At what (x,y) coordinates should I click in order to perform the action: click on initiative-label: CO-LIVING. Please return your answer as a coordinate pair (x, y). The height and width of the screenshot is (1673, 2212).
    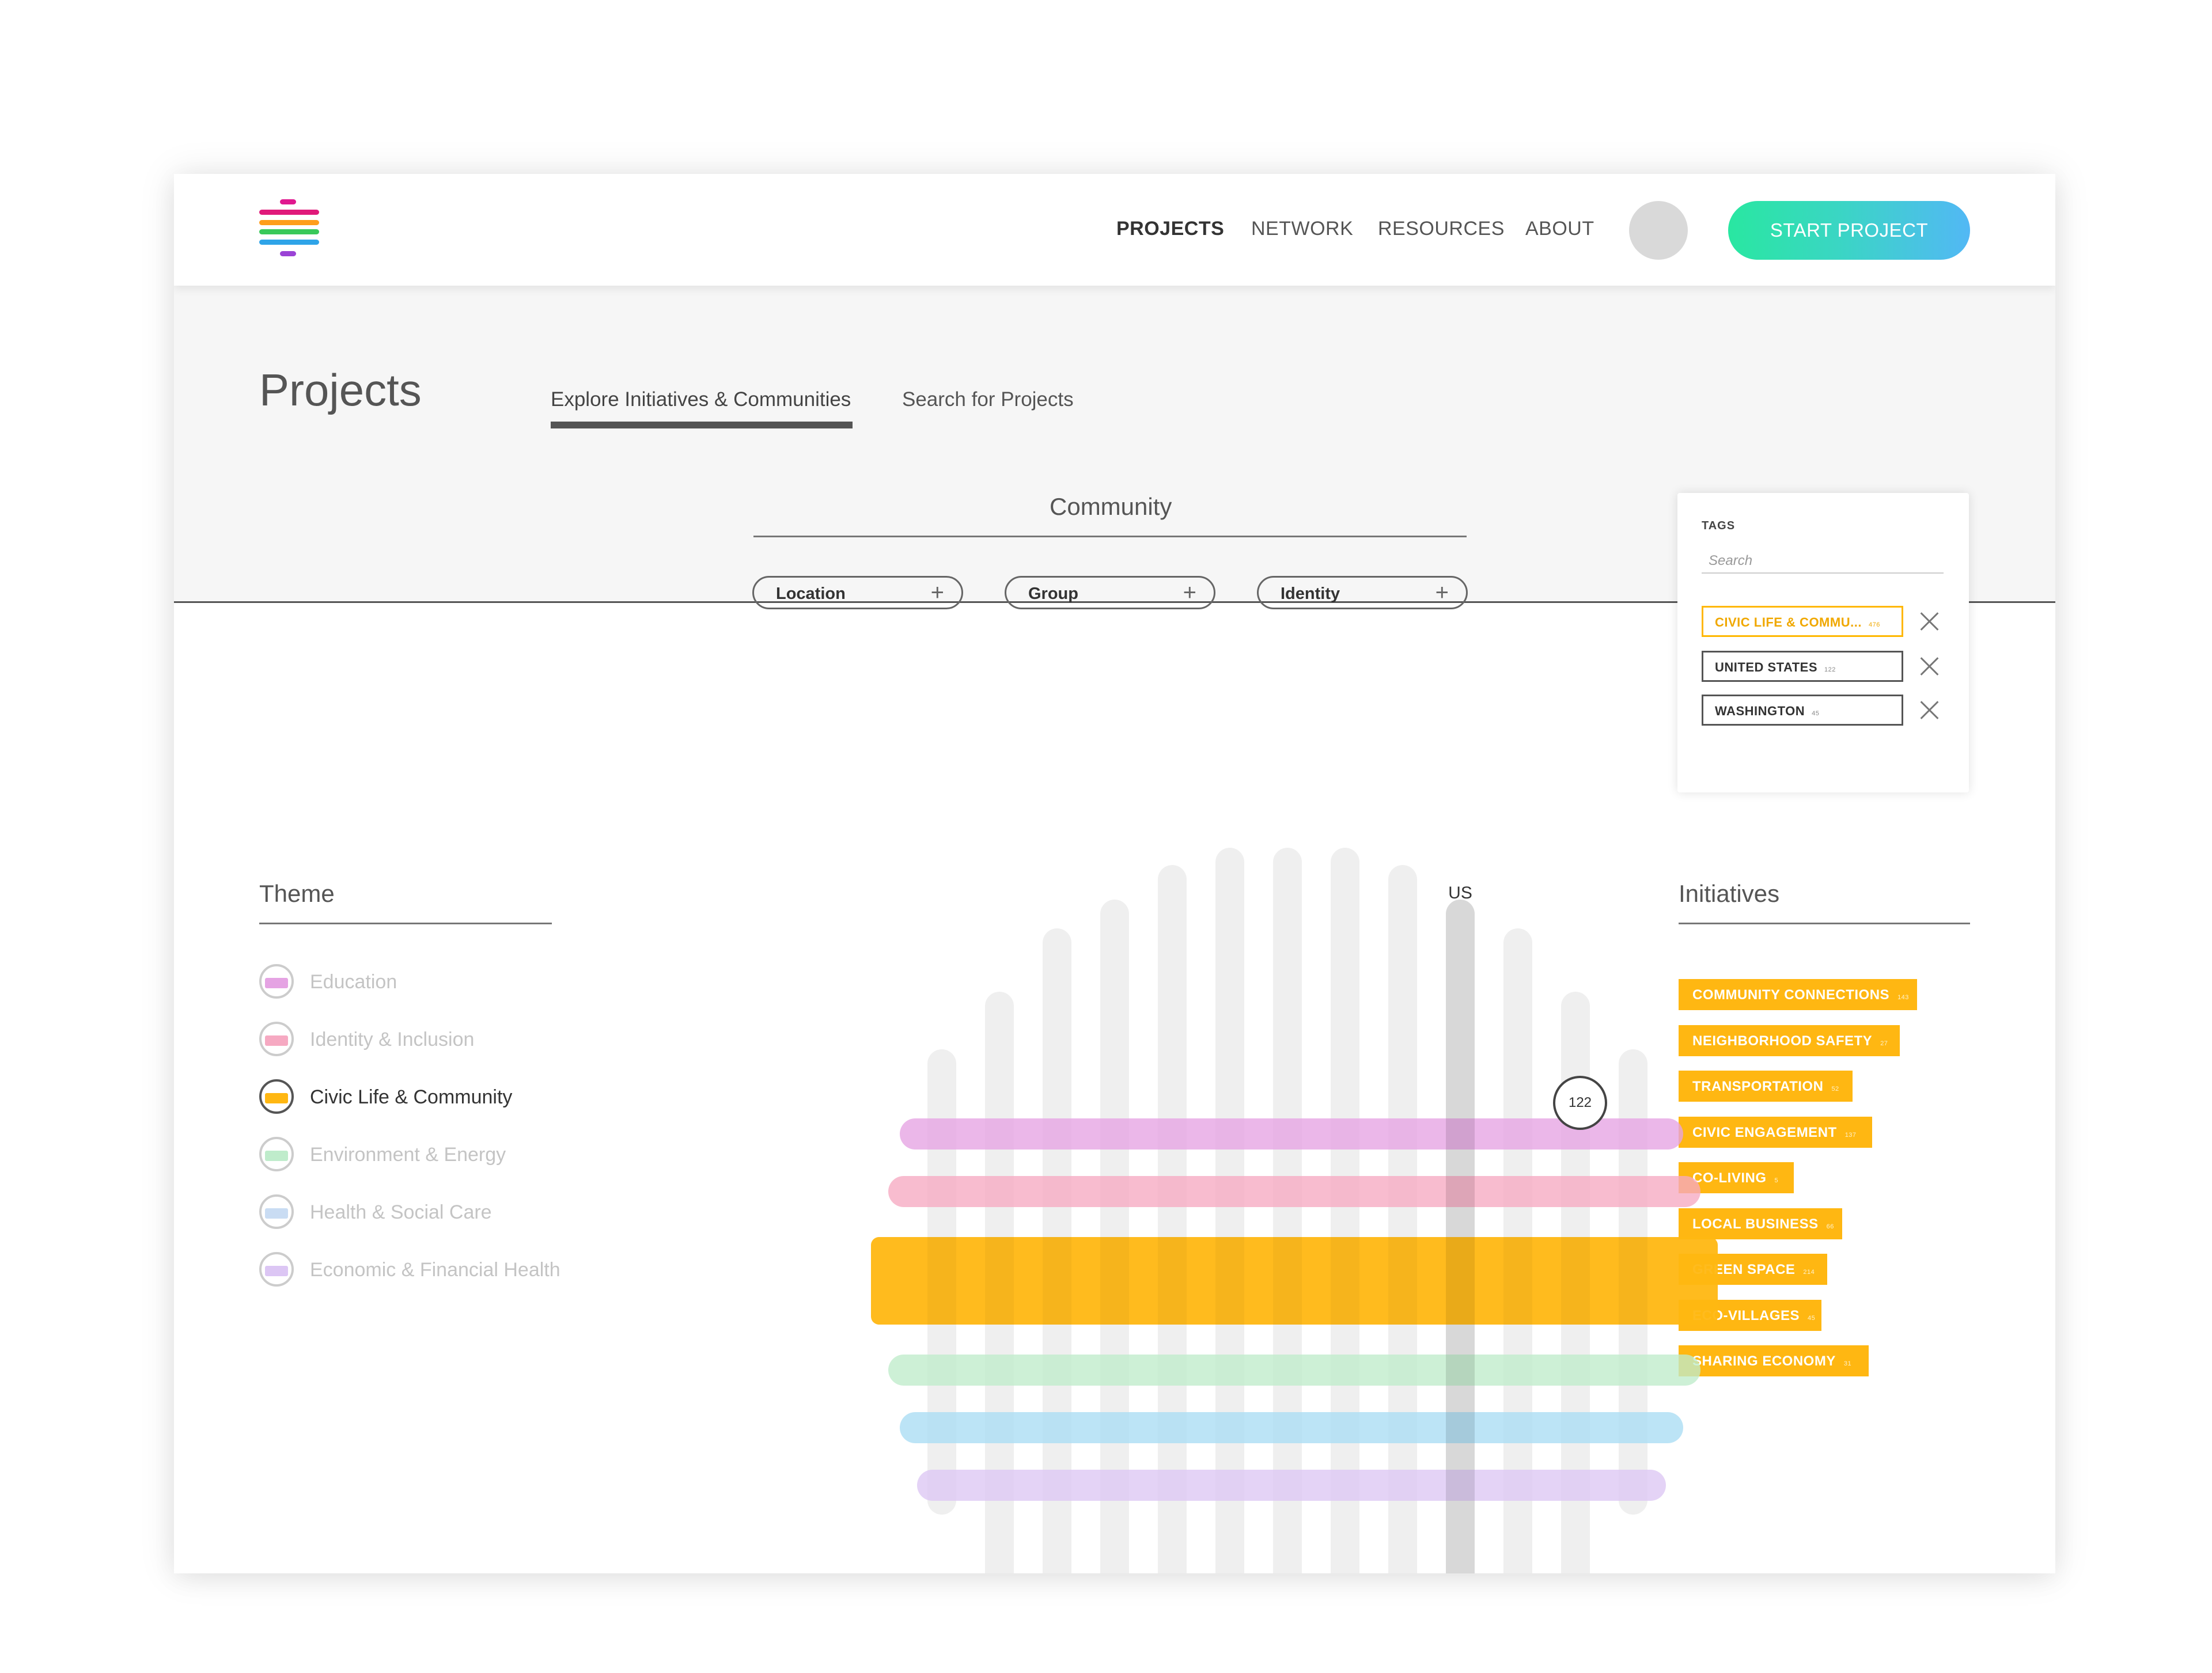
    Looking at the image, I should click on (1729, 1178).